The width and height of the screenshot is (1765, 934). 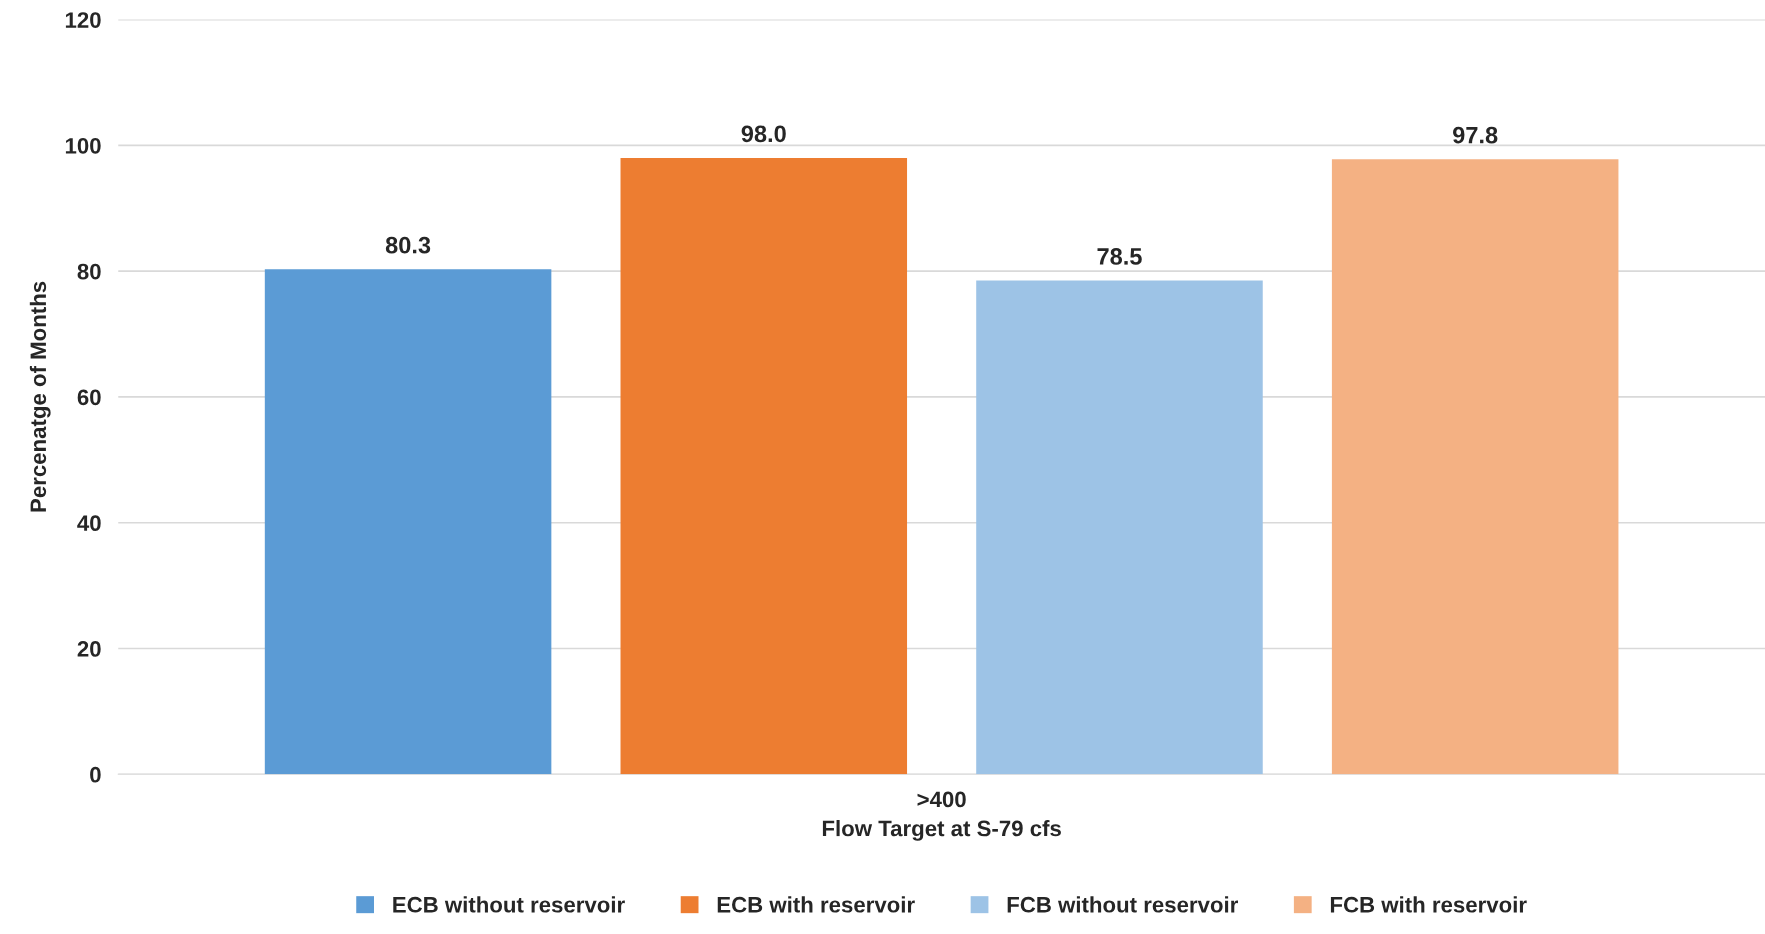 I want to click on legend-label: FCB with reservoir, so click(x=1428, y=904).